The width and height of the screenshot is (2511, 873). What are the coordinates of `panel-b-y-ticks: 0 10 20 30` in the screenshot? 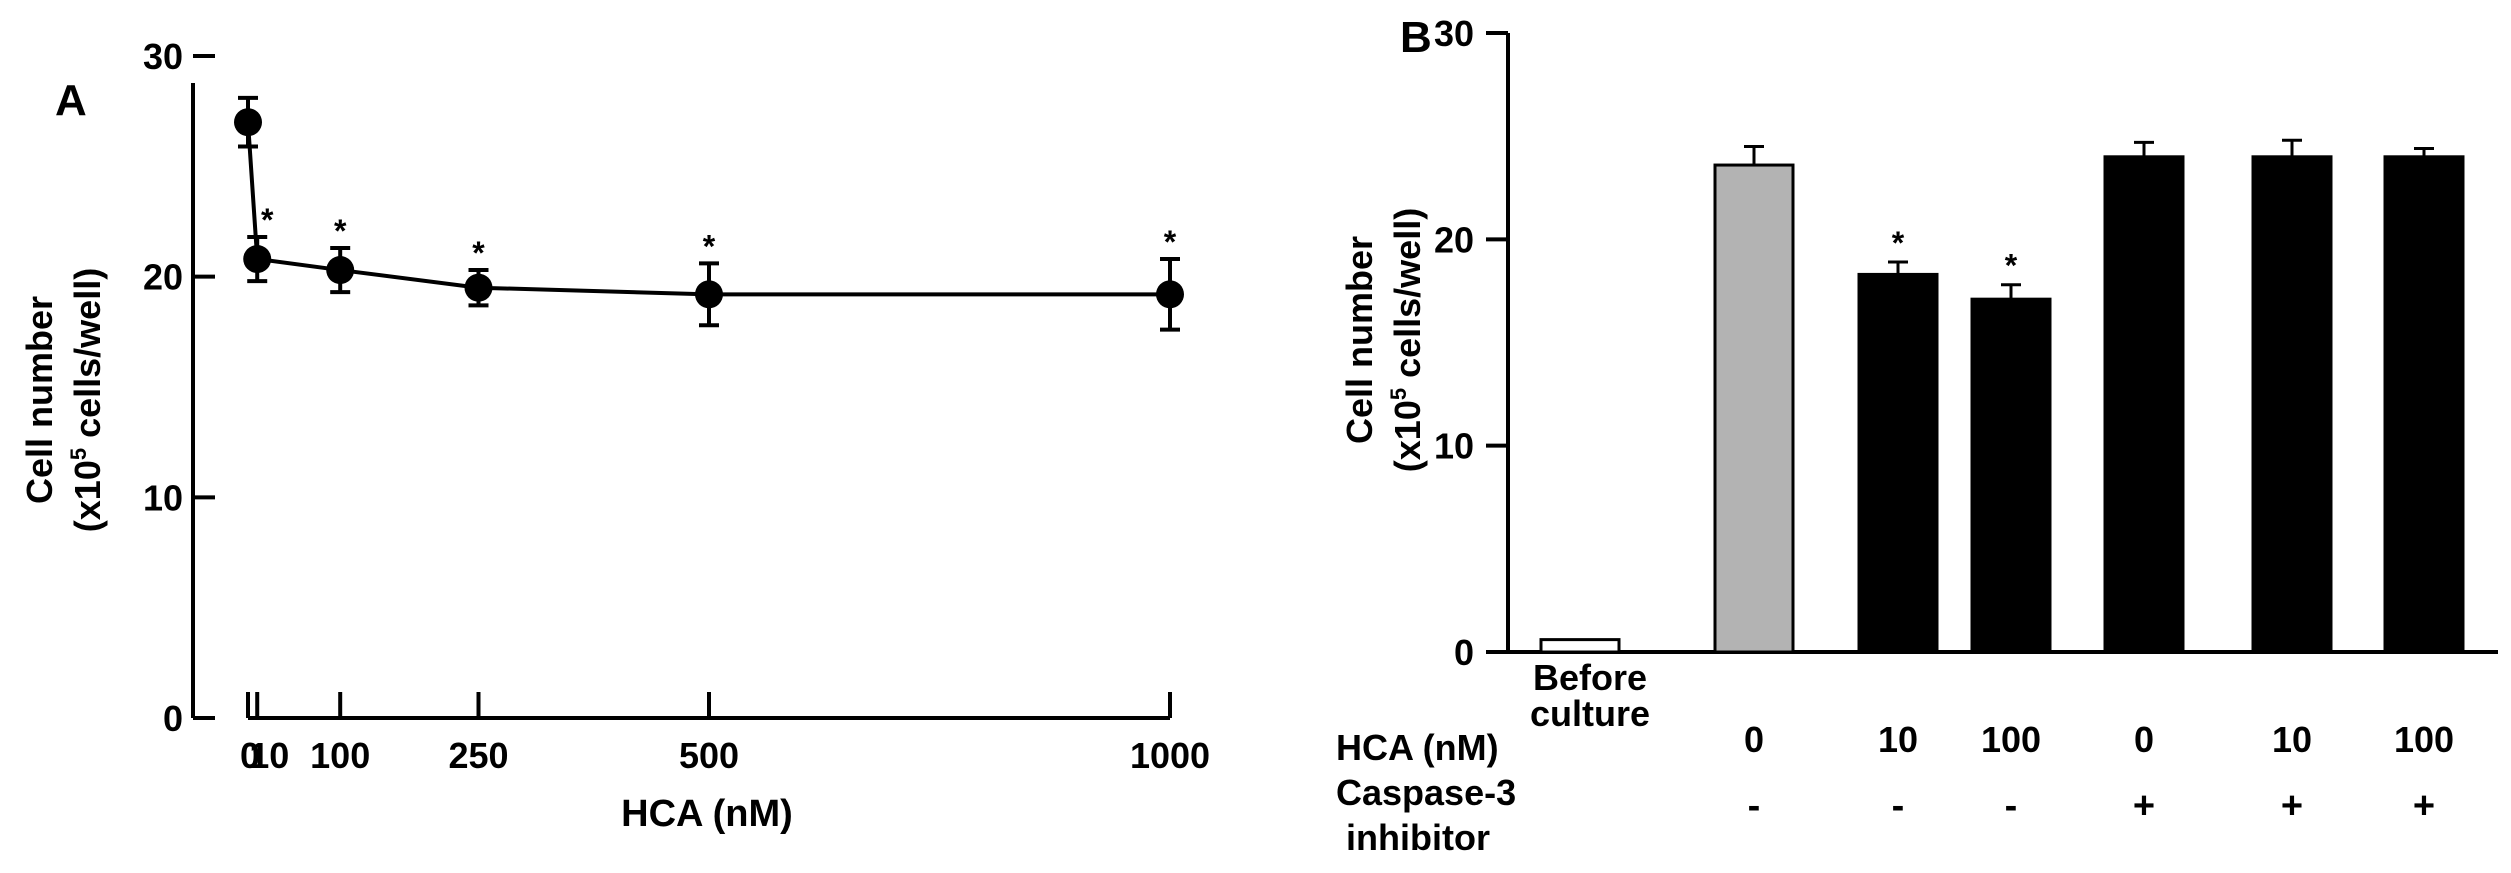 It's located at (1471, 343).